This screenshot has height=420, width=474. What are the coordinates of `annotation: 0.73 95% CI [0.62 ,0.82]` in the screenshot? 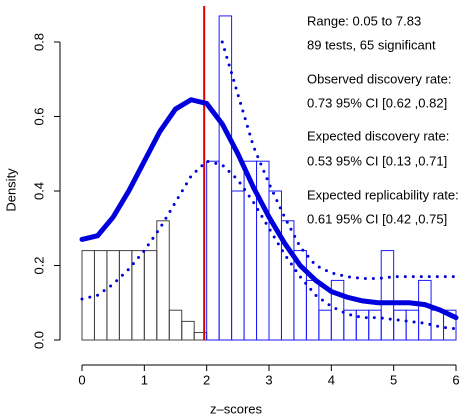 It's located at (377, 102).